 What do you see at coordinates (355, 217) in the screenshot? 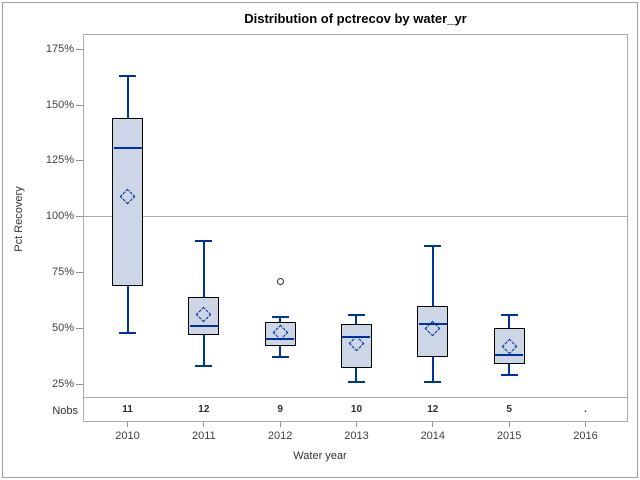
I see `reference-line-100pct` at bounding box center [355, 217].